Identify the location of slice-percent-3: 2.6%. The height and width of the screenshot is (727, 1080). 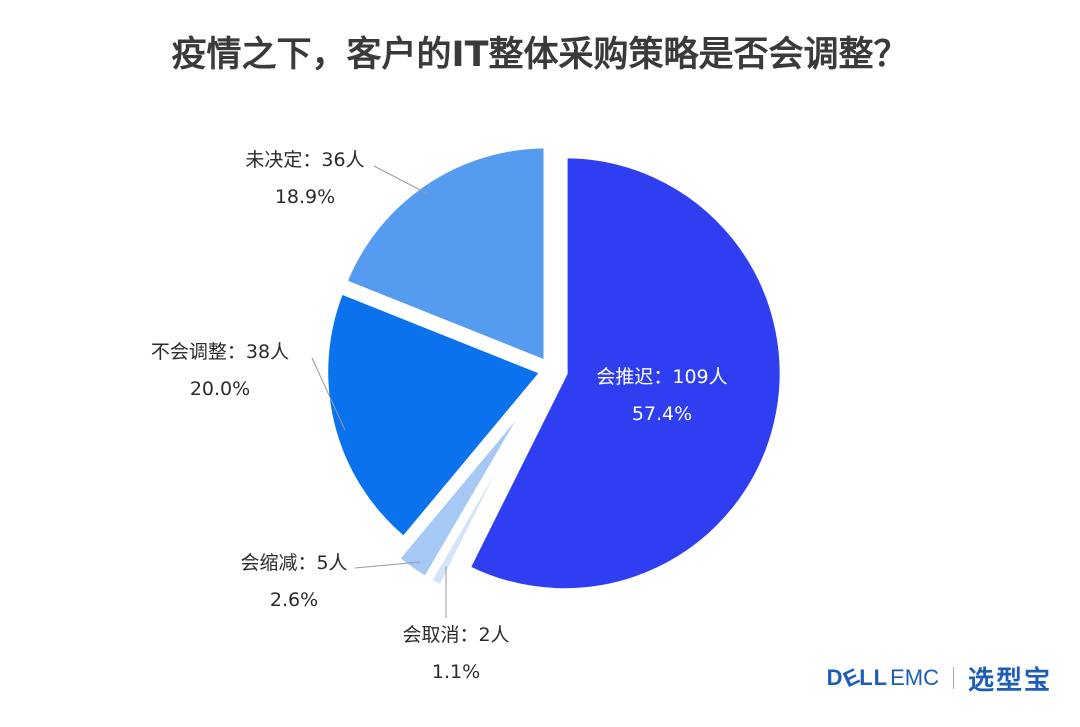
(294, 600).